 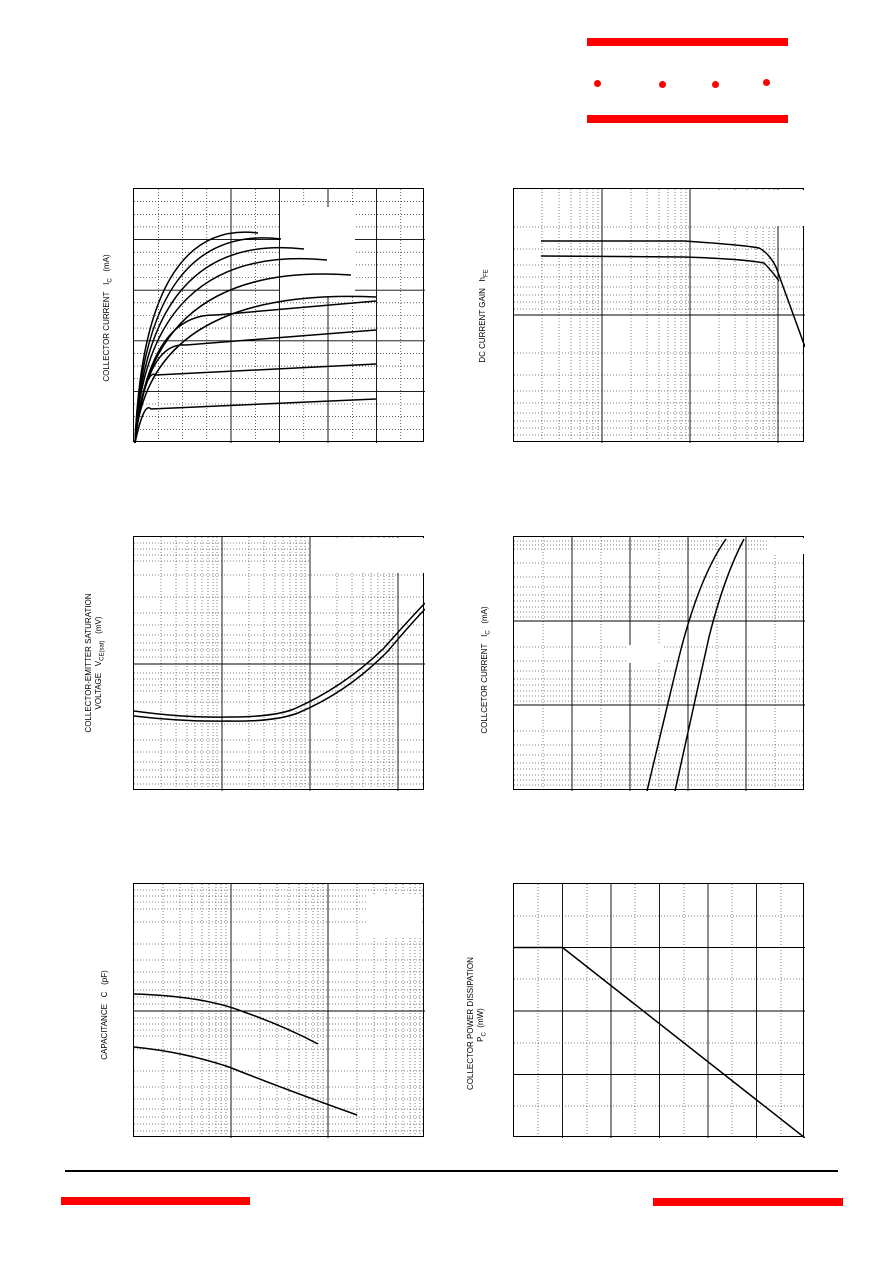 What do you see at coordinates (104, 1015) in the screenshot?
I see `capacitance-chart-ylabel: CAPACITANCE C (pF)` at bounding box center [104, 1015].